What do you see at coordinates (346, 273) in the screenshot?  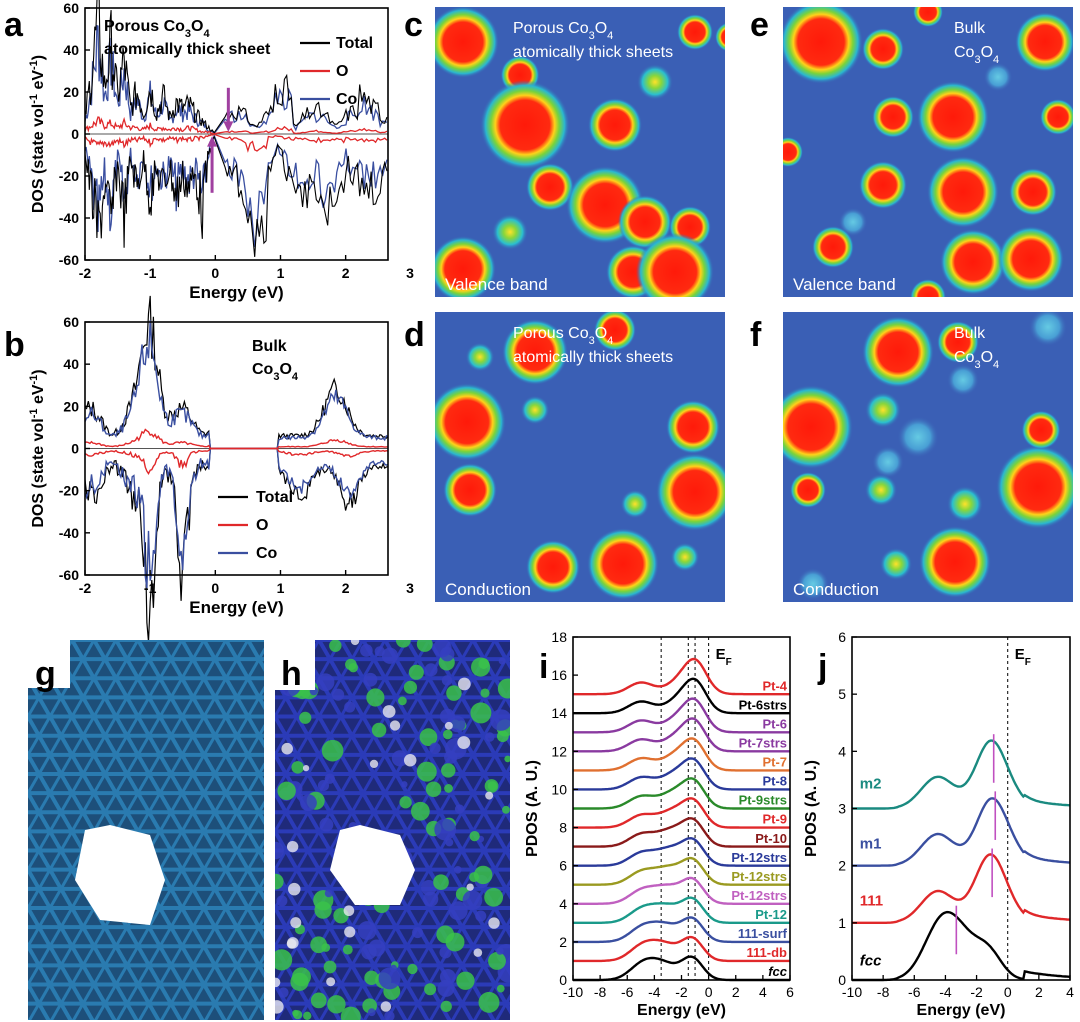 I see `x-tick-label: 2` at bounding box center [346, 273].